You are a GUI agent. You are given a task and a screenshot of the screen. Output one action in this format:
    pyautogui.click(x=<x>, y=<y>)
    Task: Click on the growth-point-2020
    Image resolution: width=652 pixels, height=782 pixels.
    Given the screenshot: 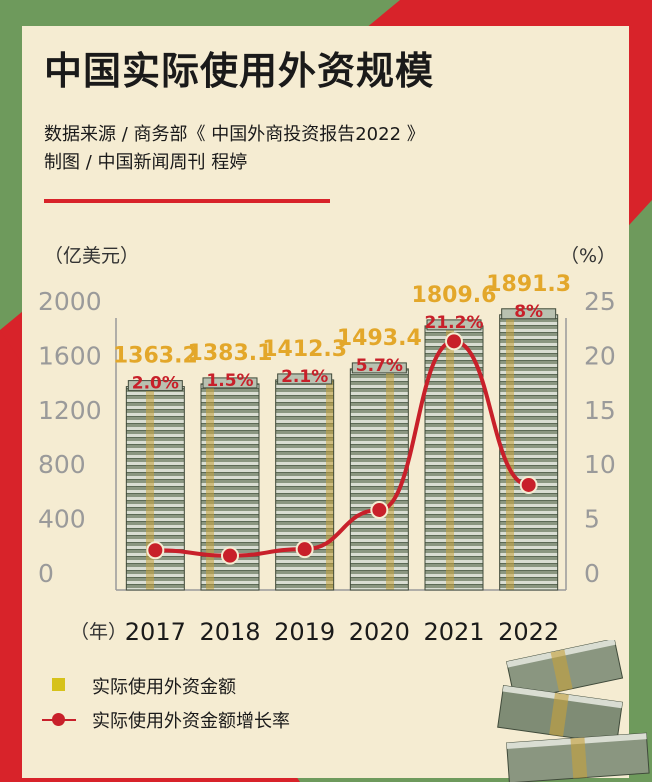 What is the action you would take?
    pyautogui.click(x=379, y=509)
    